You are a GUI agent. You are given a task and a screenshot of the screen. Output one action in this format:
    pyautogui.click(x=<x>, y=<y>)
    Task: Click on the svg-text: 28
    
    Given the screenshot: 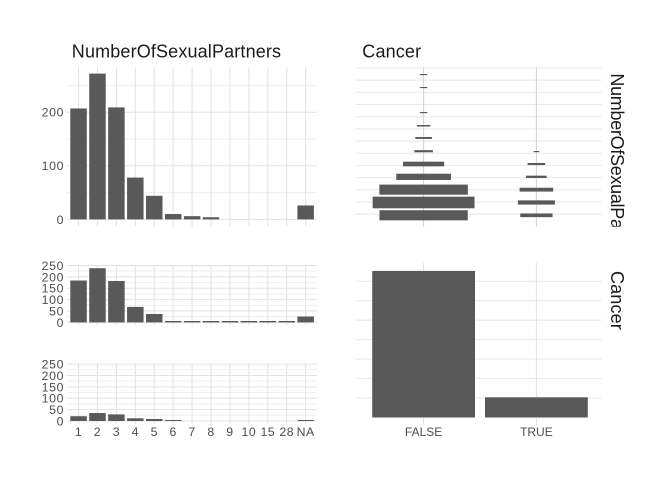 What is the action you would take?
    pyautogui.click(x=286, y=432)
    